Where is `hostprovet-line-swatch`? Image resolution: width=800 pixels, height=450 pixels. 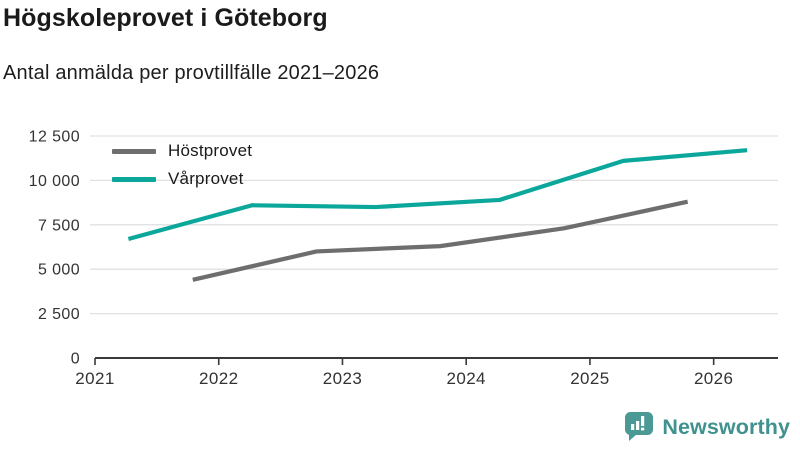 hostprovet-line-swatch is located at coordinates (134, 151).